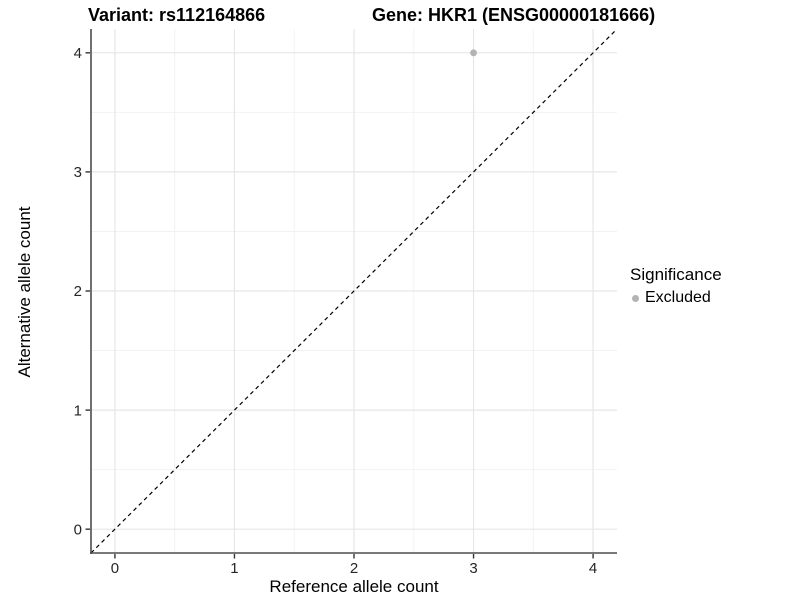 This screenshot has height=600, width=800. I want to click on legend-items: Excluded, so click(676, 298).